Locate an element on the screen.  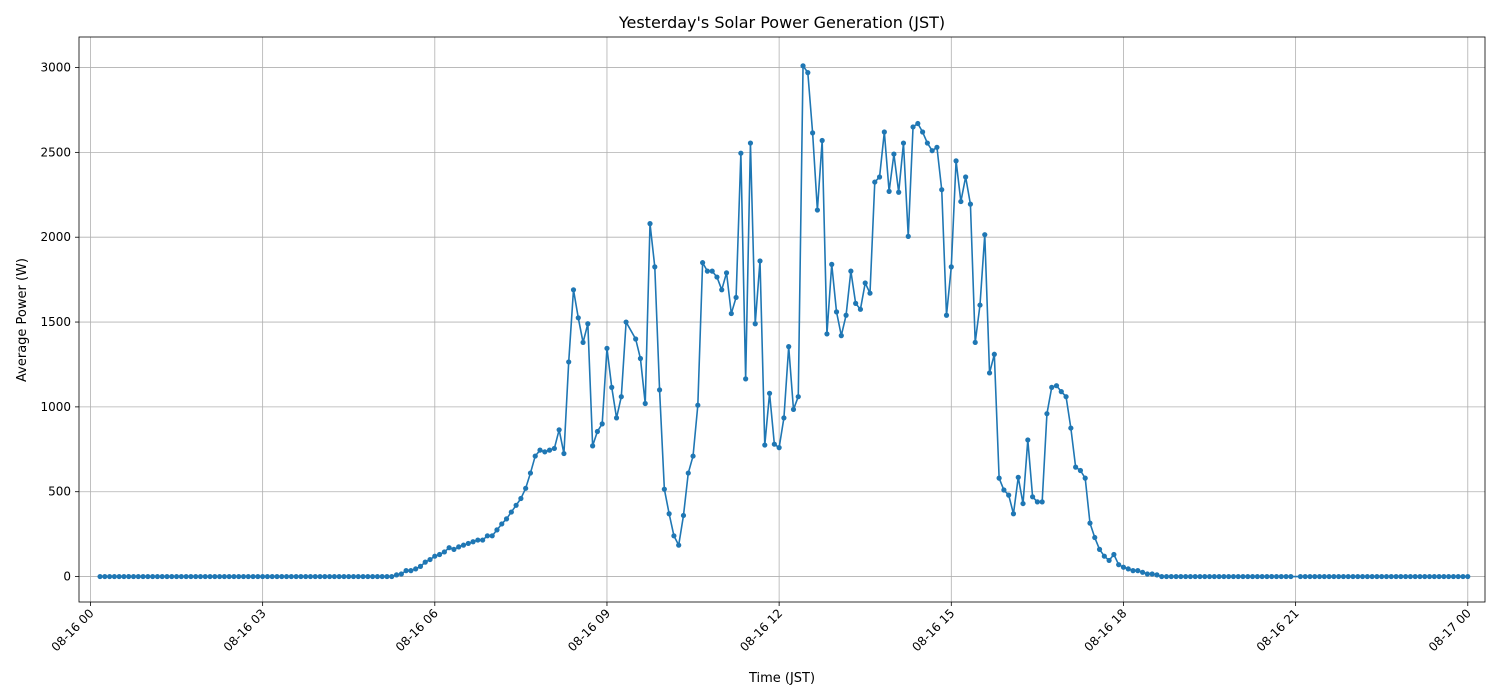
x-tick-label: 08-16 15 is located at coordinates (933, 630).